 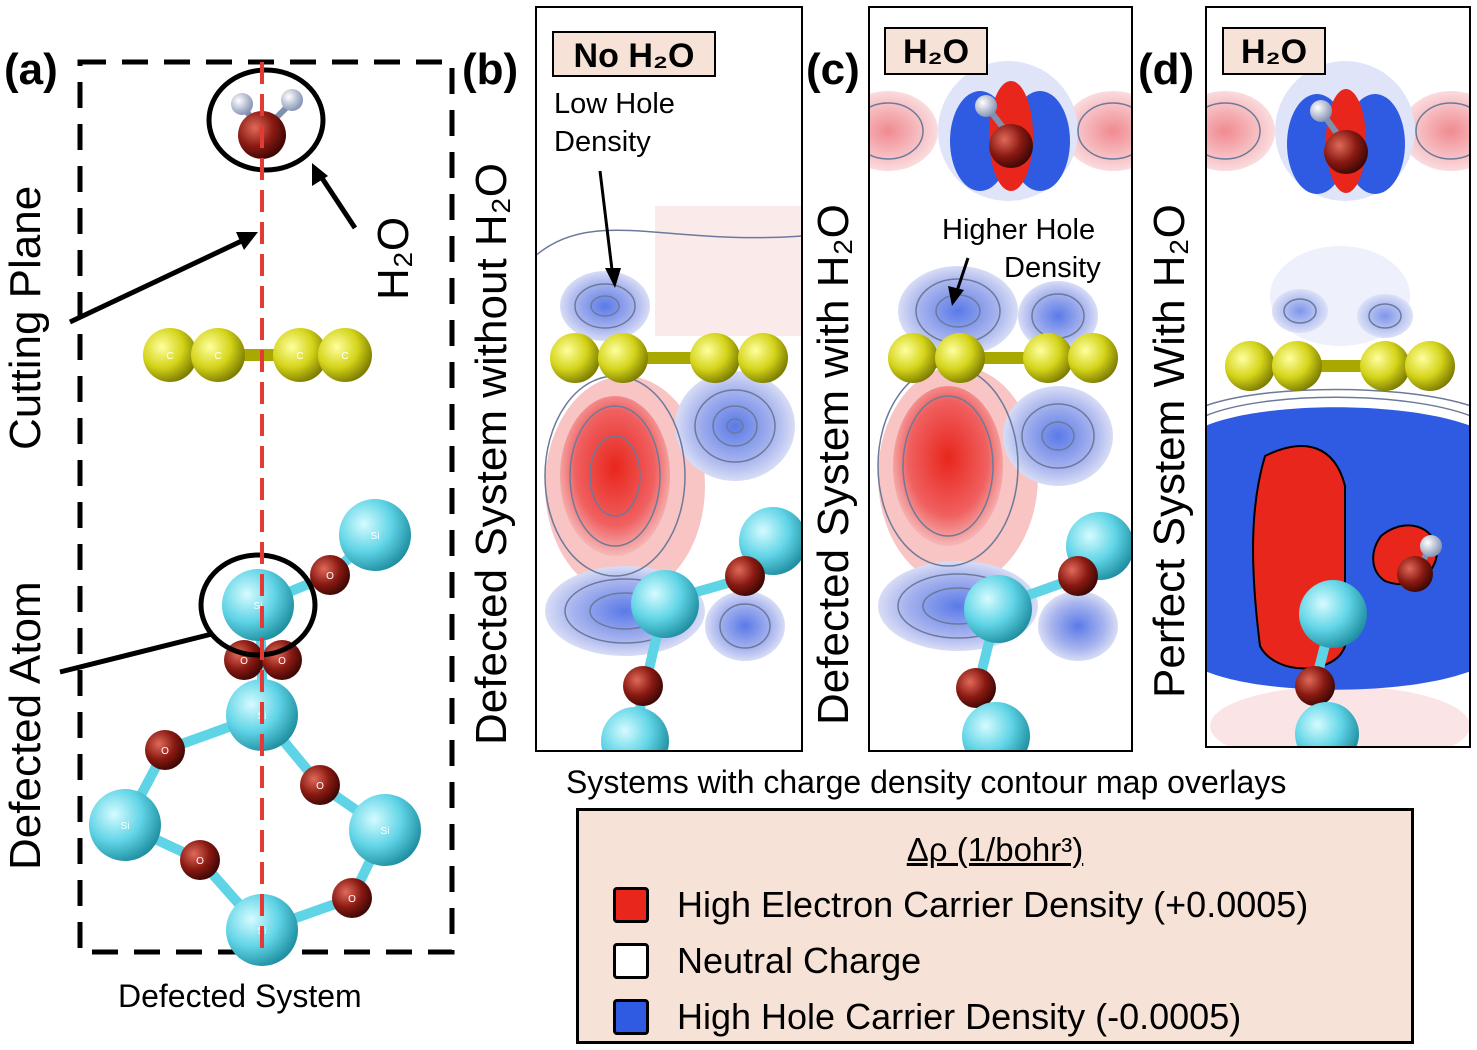 I want to click on panel-d-tag: H₂O, so click(x=1274, y=51).